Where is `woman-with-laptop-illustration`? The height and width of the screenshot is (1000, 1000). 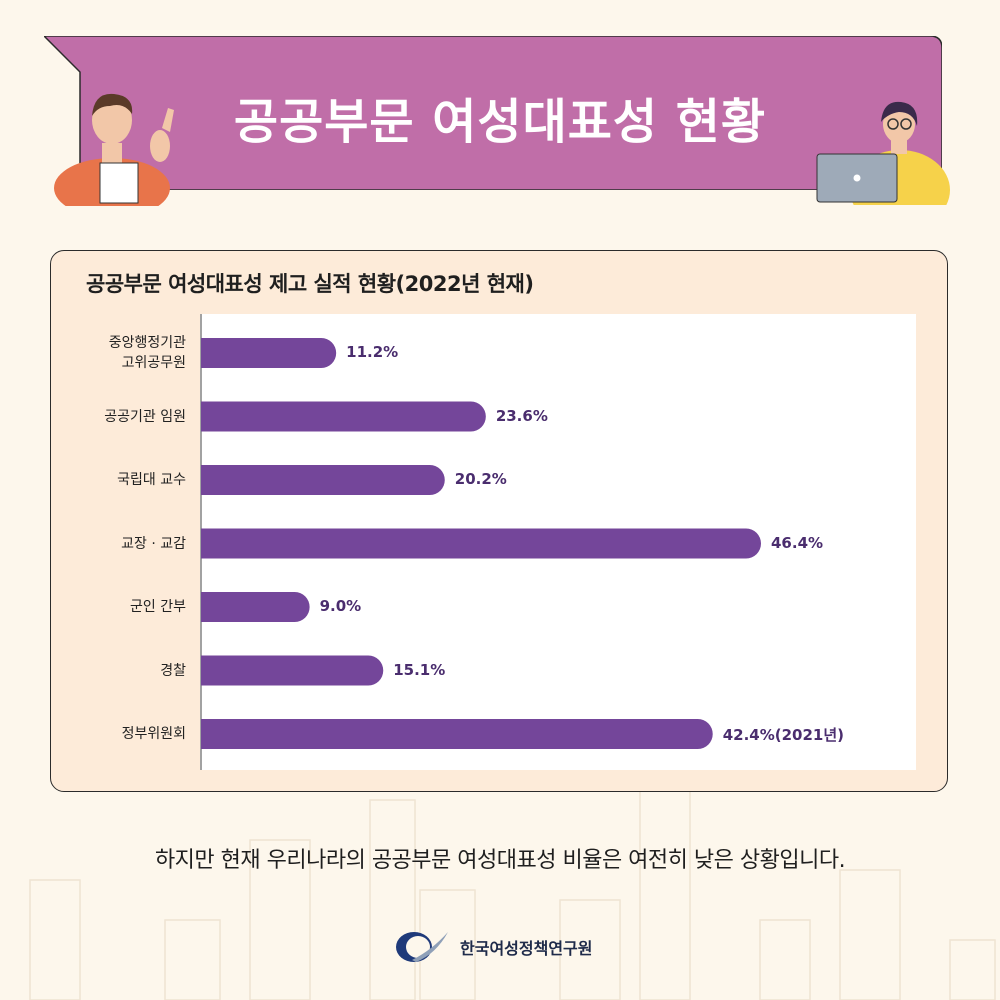
woman-with-laptop-illustration is located at coordinates (883, 153).